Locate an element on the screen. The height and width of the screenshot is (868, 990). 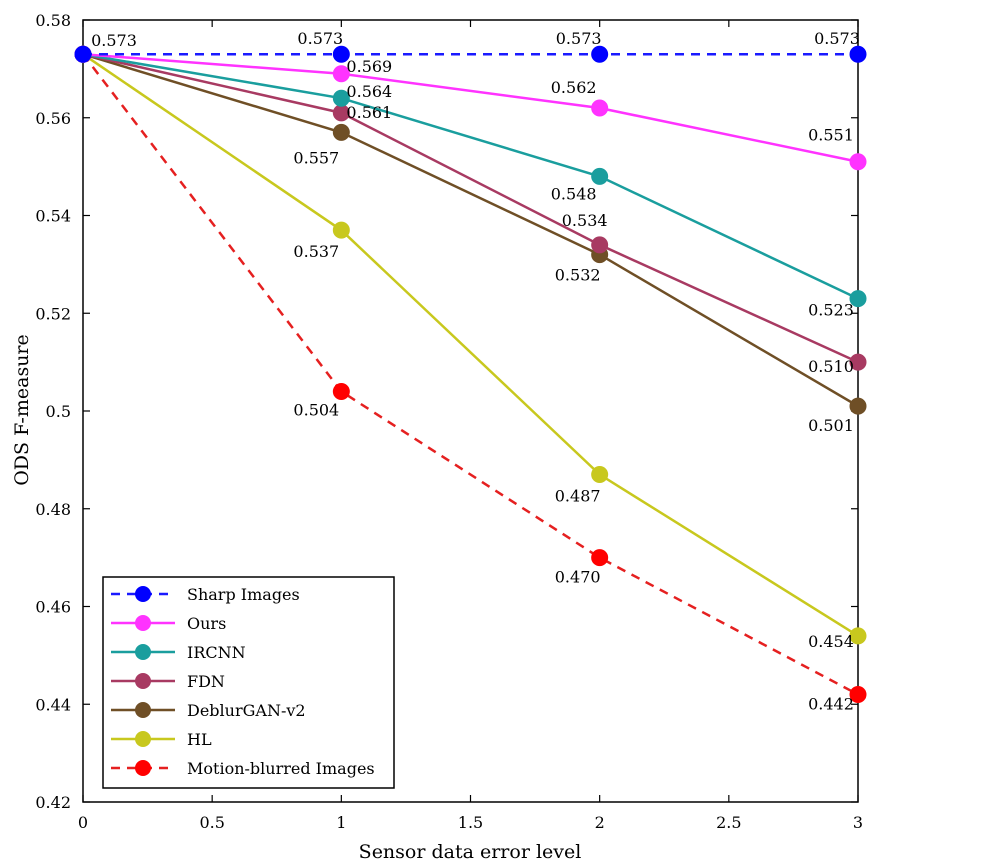
legend-label-ircnn: IRCNN is located at coordinates (216, 652).